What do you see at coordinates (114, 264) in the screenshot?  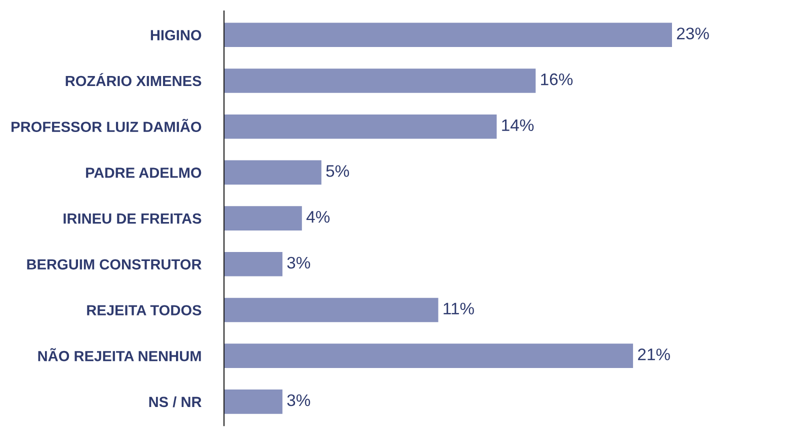 I see `y-tick-label: BERGUIM CONSTRUTOR` at bounding box center [114, 264].